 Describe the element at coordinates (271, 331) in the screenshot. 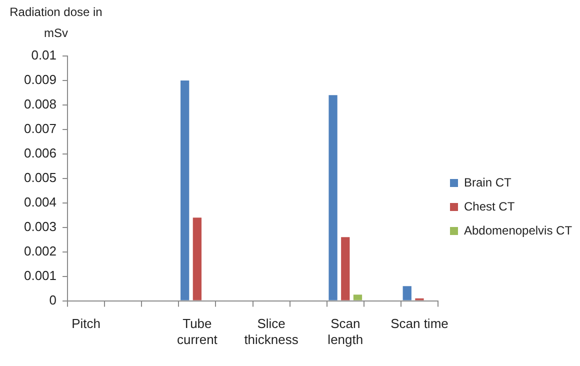

I see `x-tick-label: Slice thickness` at that location.